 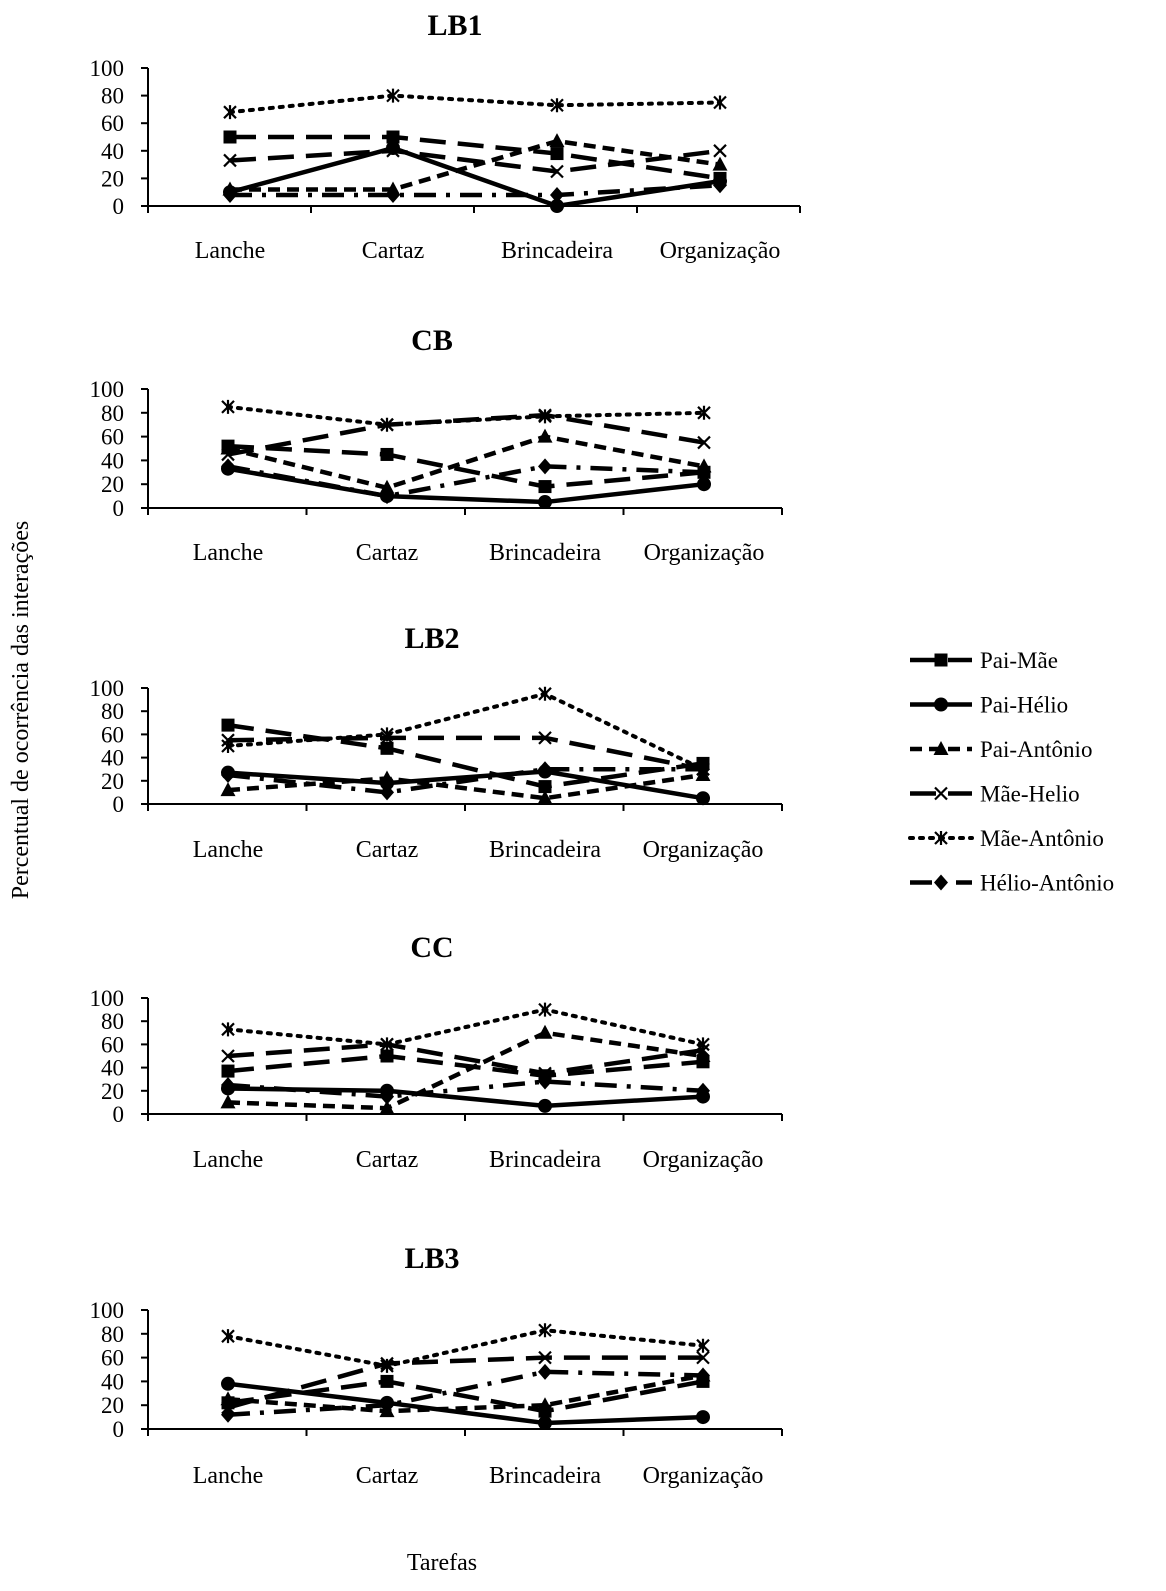 What do you see at coordinates (442, 1563) in the screenshot?
I see `x-axis-label: Tarefas` at bounding box center [442, 1563].